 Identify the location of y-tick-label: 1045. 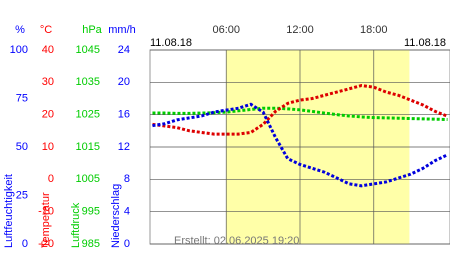
(88, 50).